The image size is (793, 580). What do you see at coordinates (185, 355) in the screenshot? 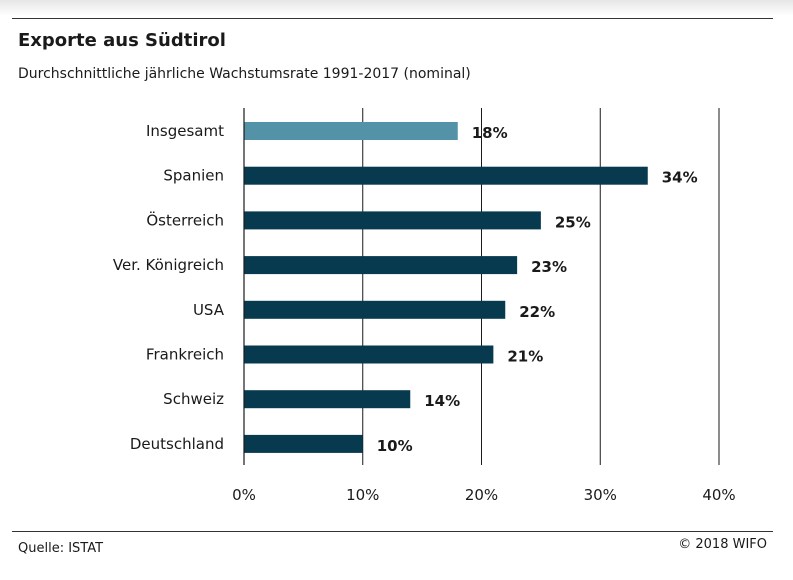
I see `category-label-5: Frankreich` at bounding box center [185, 355].